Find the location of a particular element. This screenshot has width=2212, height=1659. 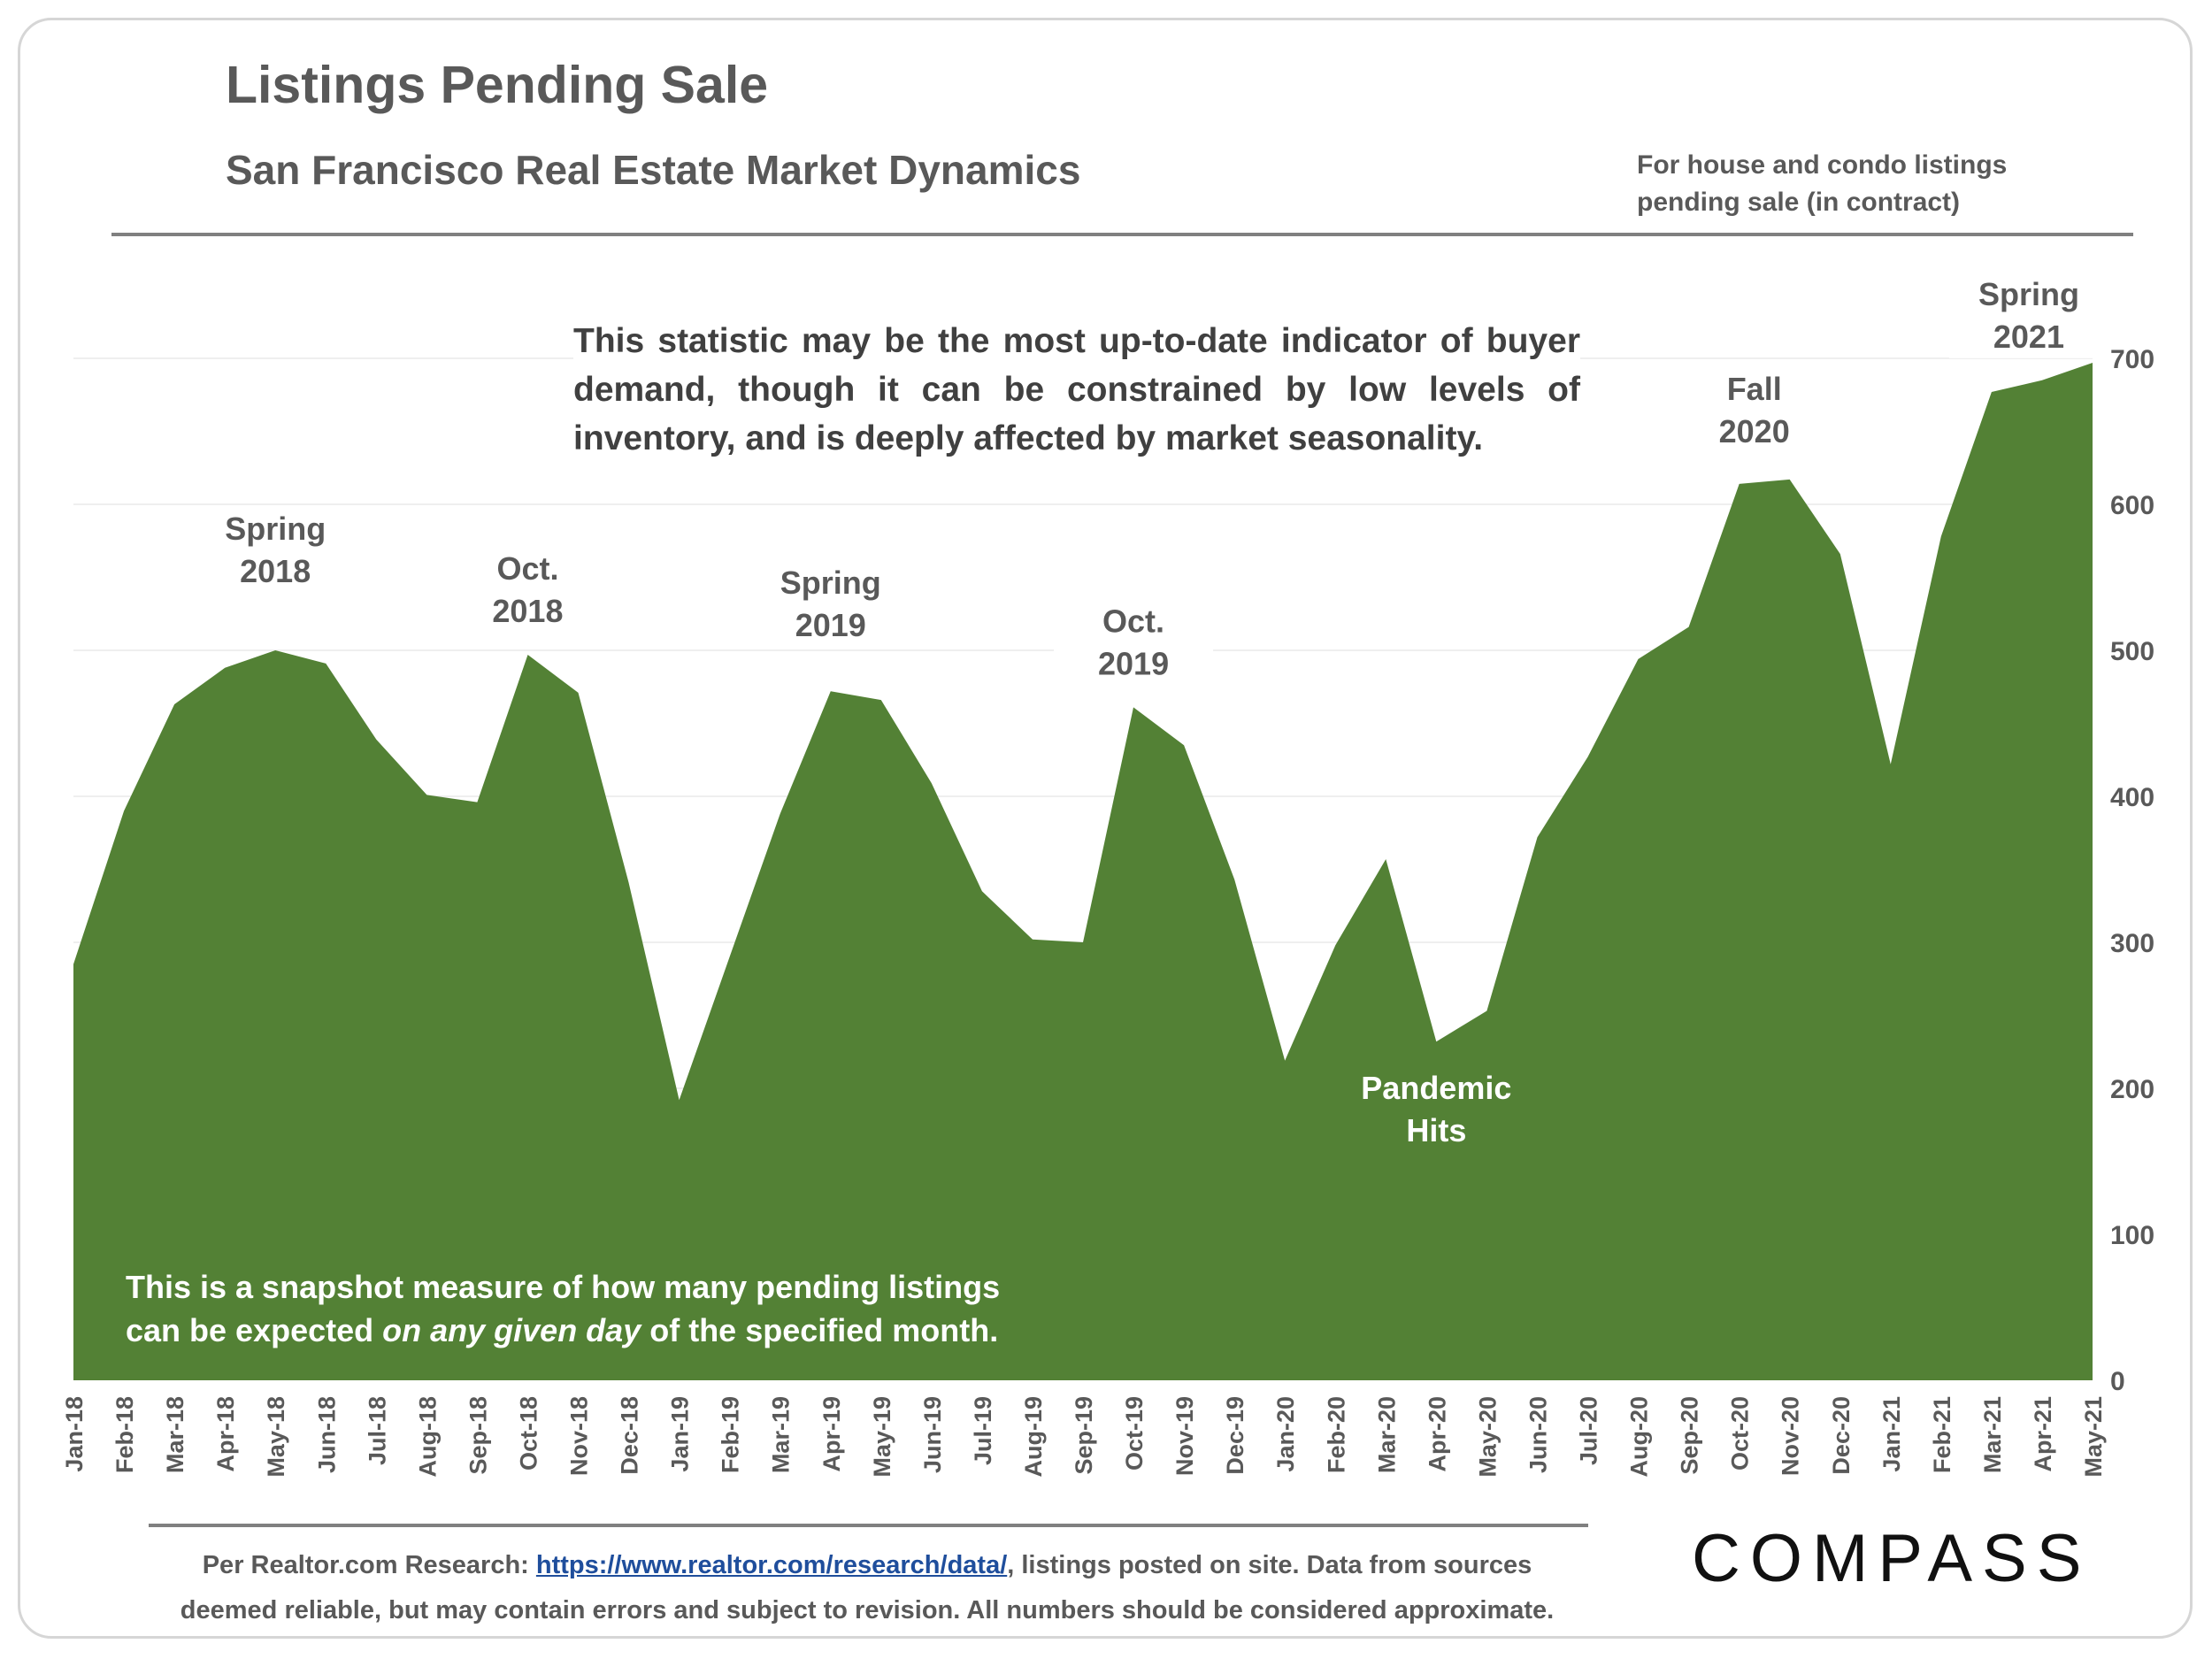

x-tick-label: May-19 is located at coordinates (882, 1437).